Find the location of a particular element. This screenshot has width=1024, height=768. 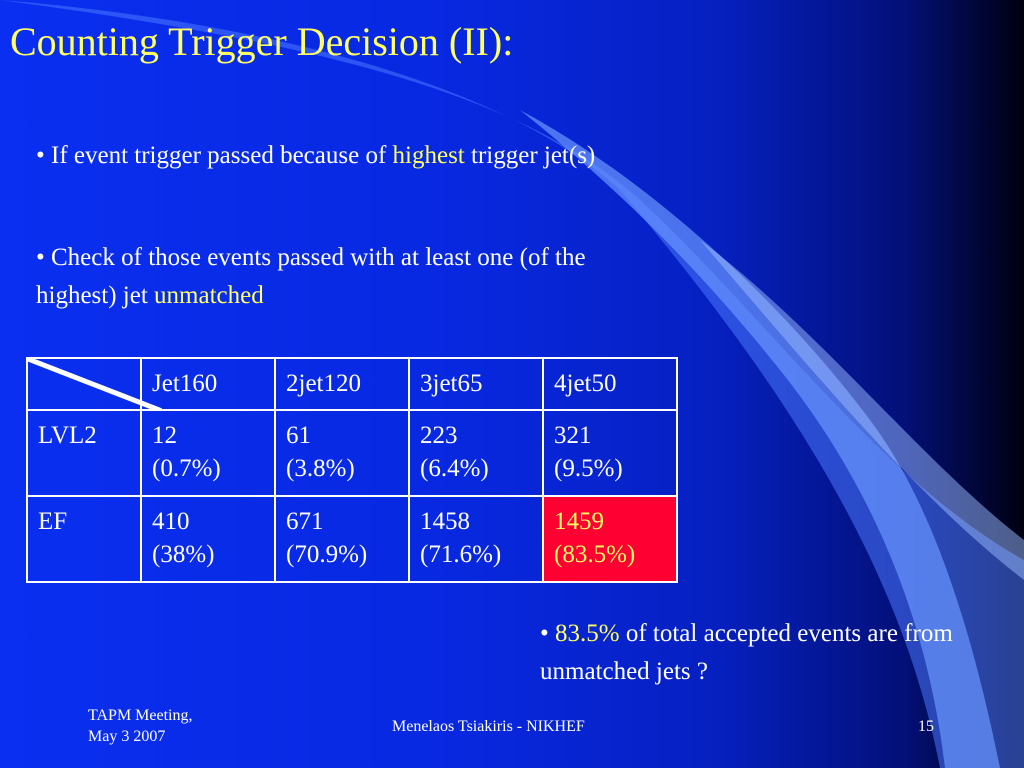

highlighted-table-cell: 1459 (83.5%) is located at coordinates (610, 539).